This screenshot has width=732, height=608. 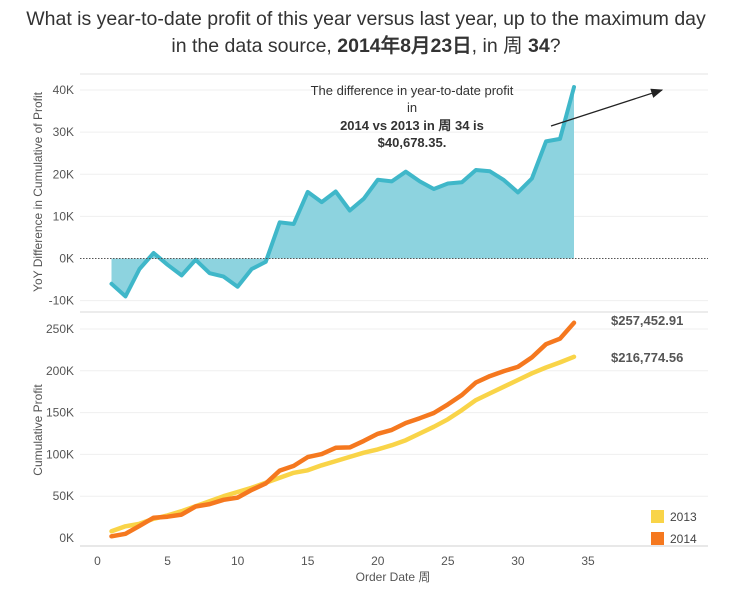 What do you see at coordinates (683, 539) in the screenshot?
I see `legend-label-2014: 2014` at bounding box center [683, 539].